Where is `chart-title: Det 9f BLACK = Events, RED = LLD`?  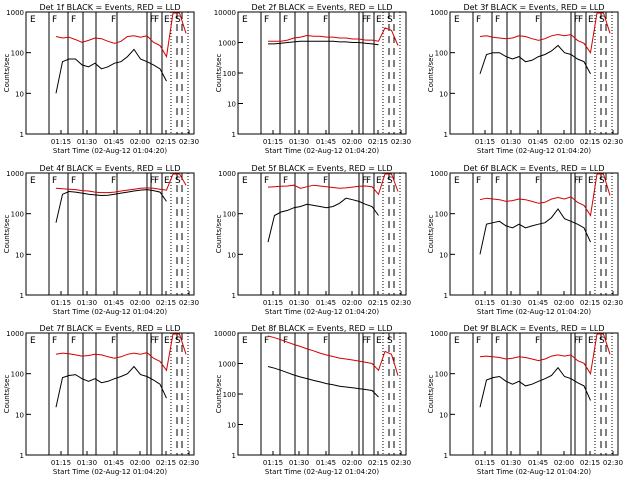 chart-title: Det 9f BLACK = Events, RED = LLD is located at coordinates (533, 328).